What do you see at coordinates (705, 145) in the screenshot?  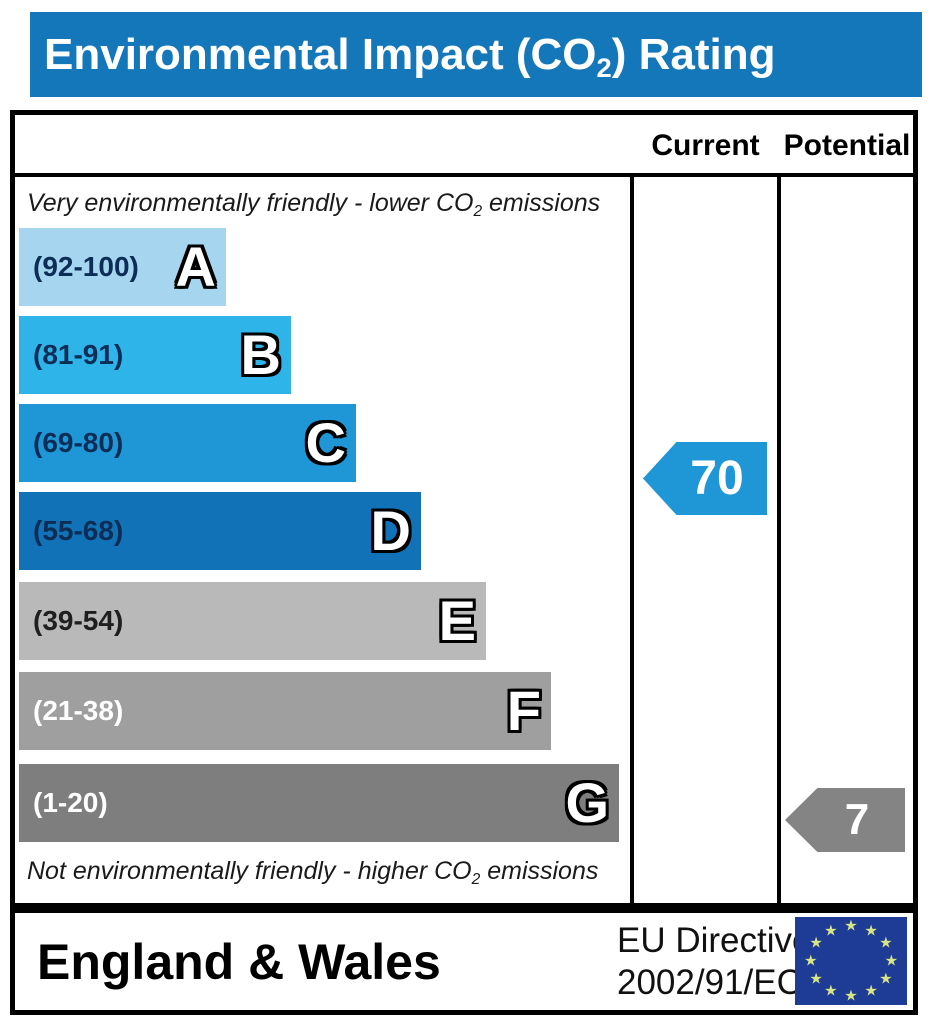 I see `column-header-current: Current` at bounding box center [705, 145].